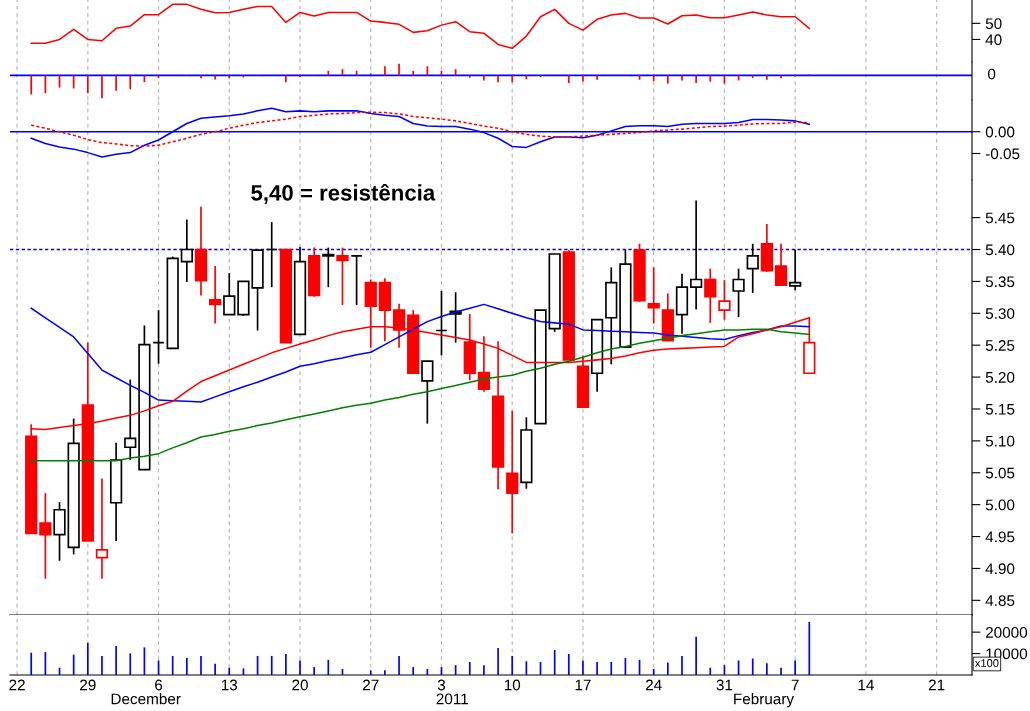 The height and width of the screenshot is (711, 1030). What do you see at coordinates (1000, 250) in the screenshot?
I see `y-tick-label: 5.40` at bounding box center [1000, 250].